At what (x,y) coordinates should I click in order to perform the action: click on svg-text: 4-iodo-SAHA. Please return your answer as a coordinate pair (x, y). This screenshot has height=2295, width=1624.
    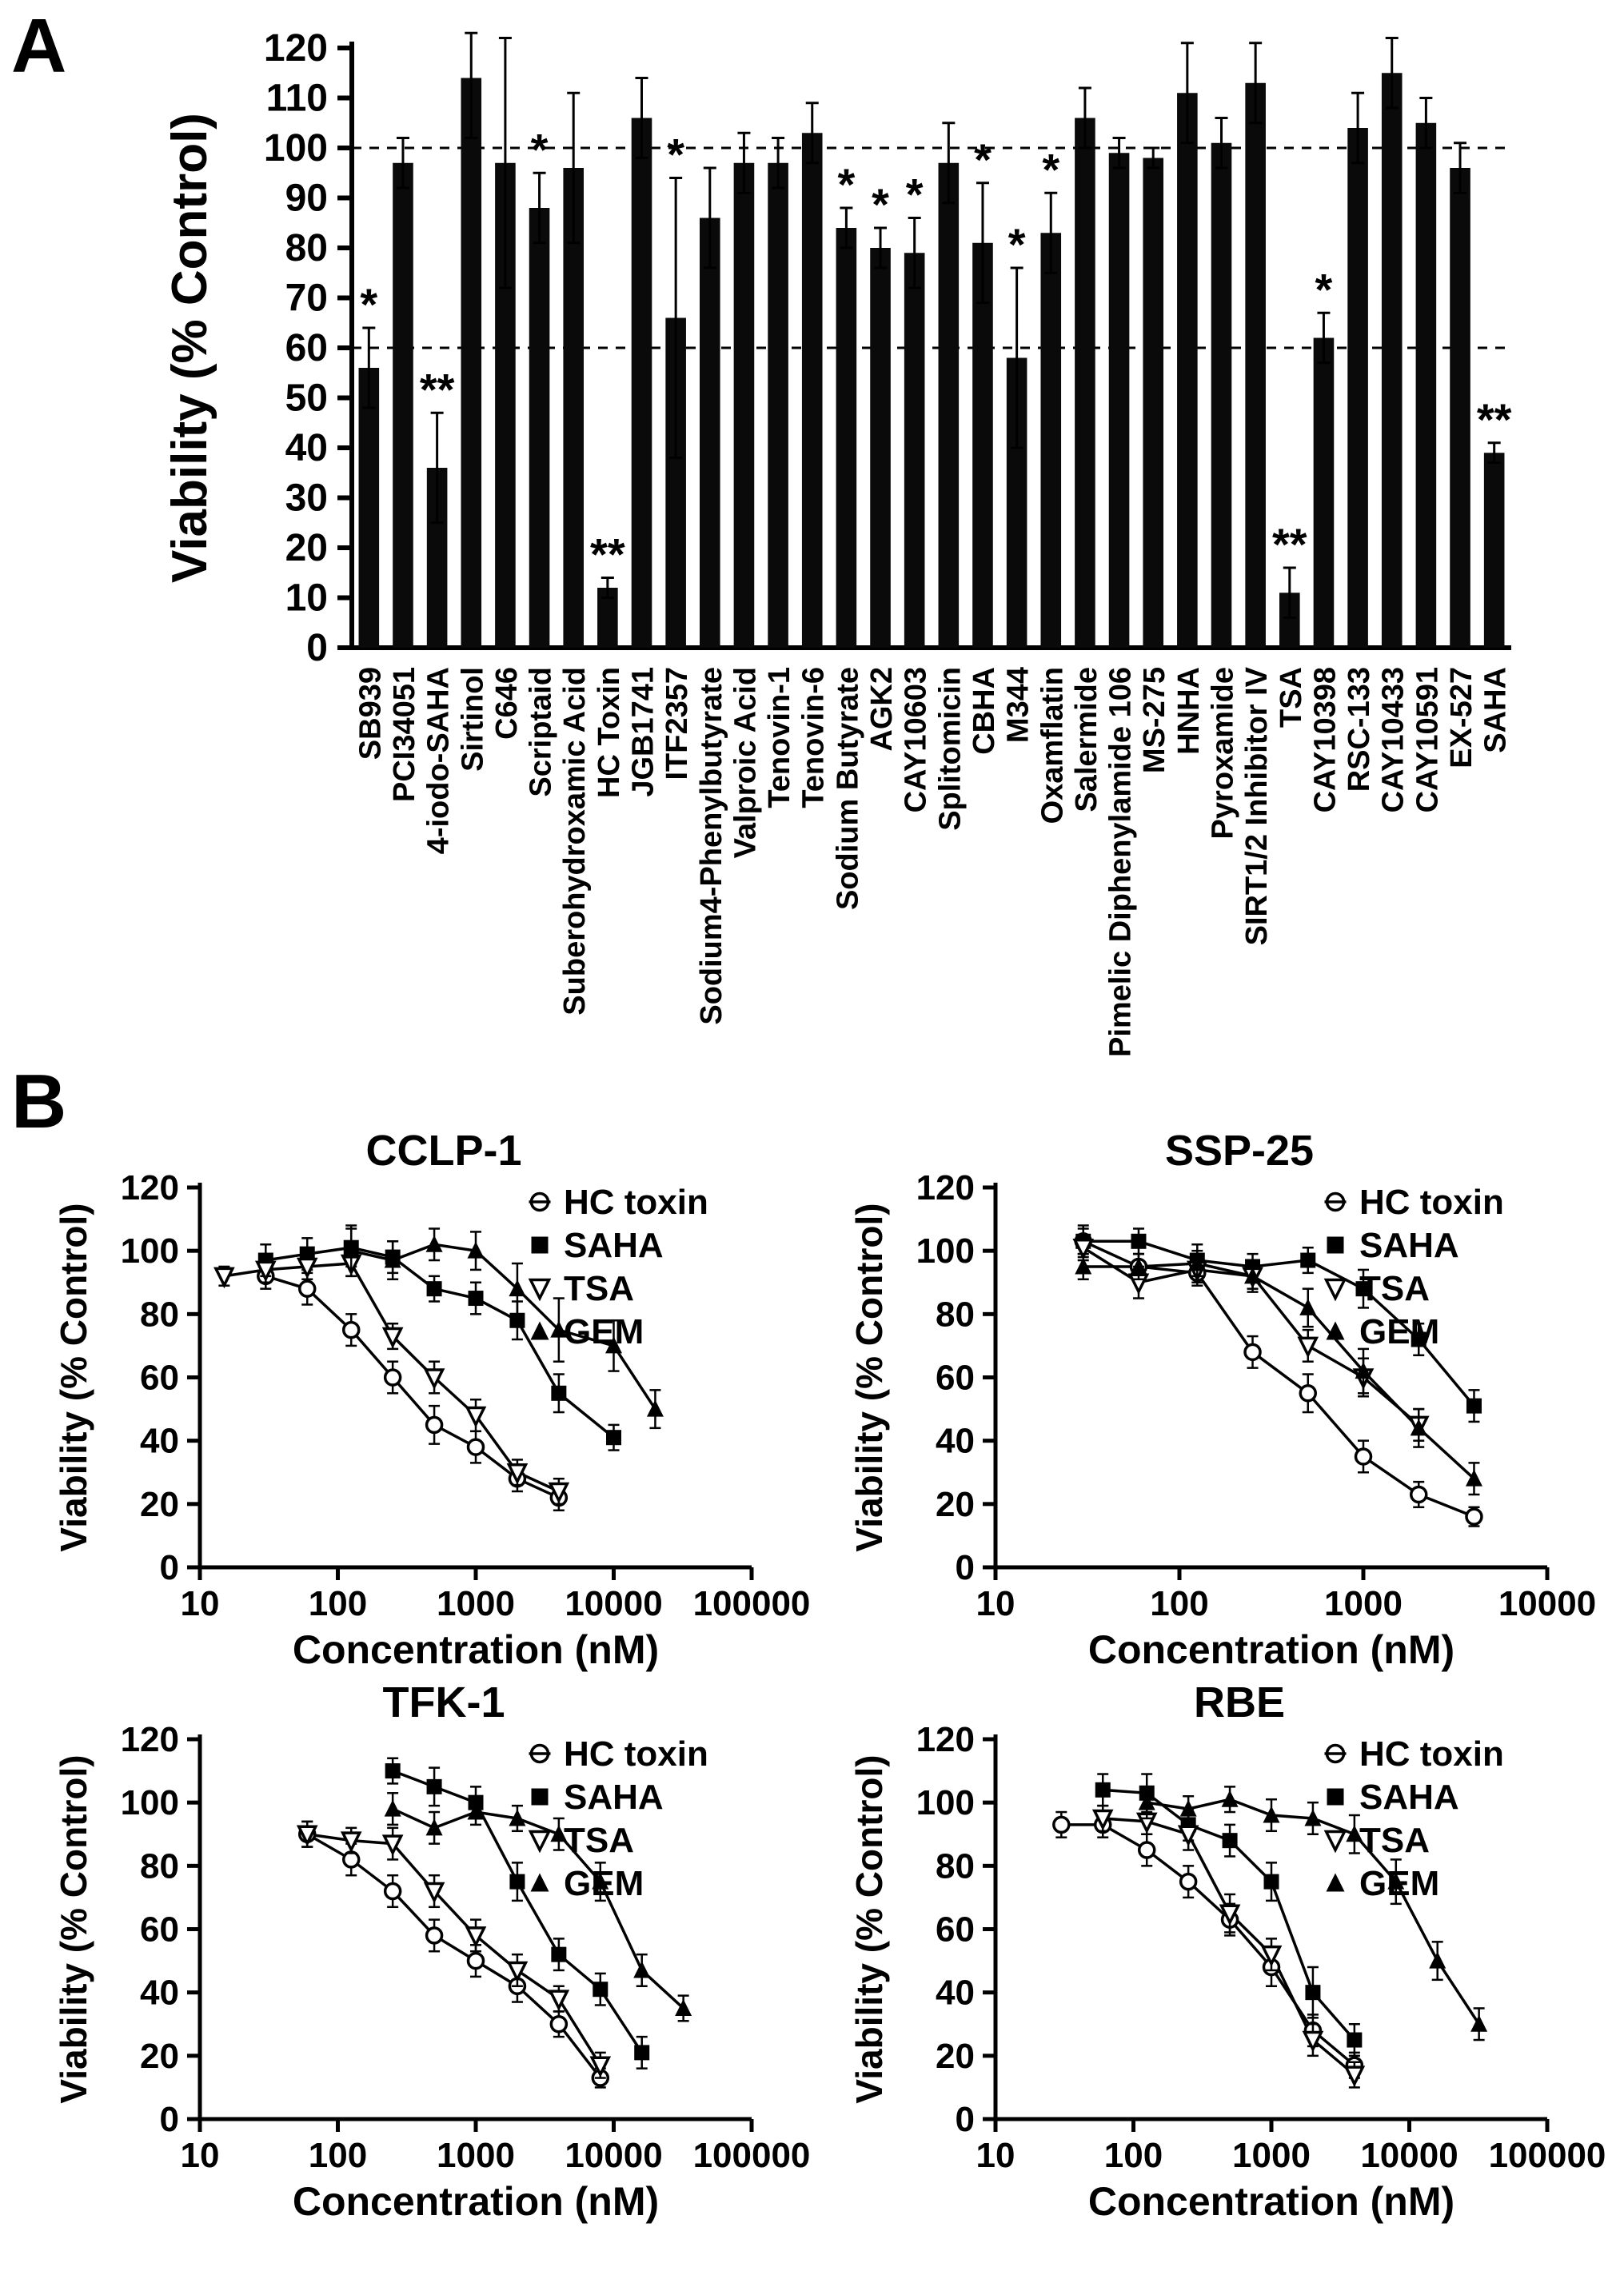
    Looking at the image, I should click on (439, 760).